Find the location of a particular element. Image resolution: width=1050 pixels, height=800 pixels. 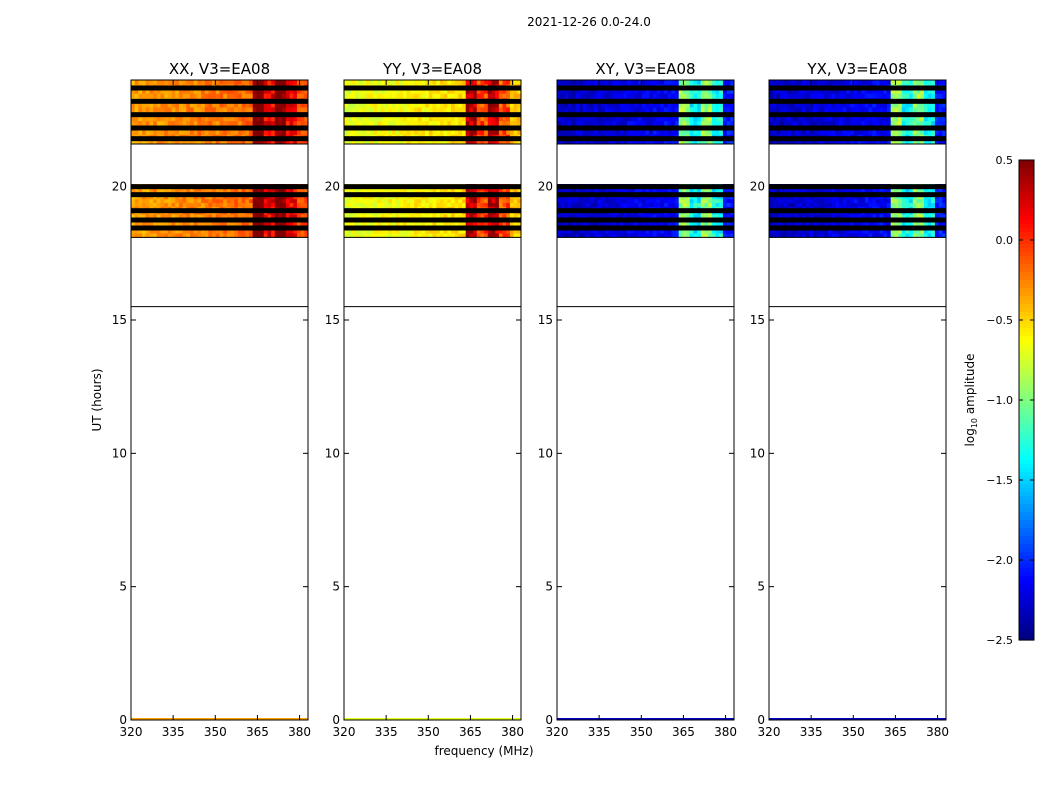

heatmap-xy is located at coordinates (646, 400).